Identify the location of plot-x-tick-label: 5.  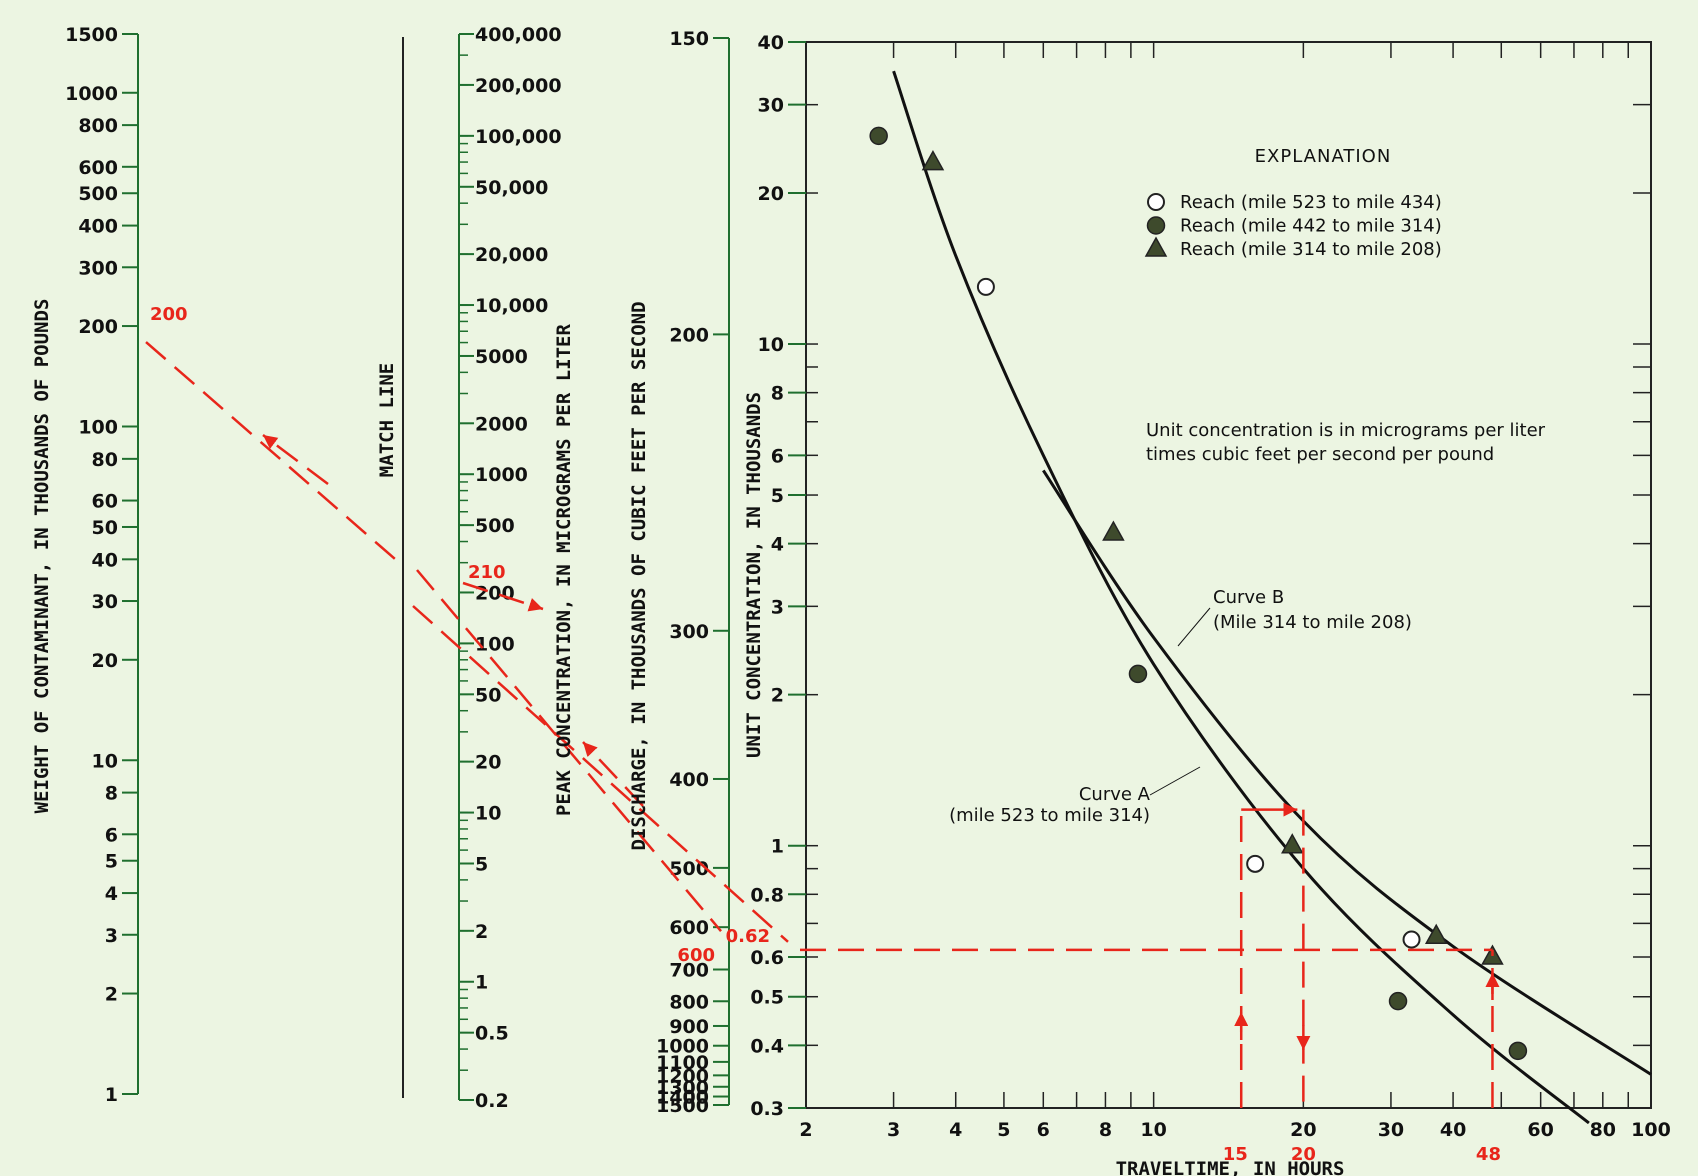
(1003, 1130).